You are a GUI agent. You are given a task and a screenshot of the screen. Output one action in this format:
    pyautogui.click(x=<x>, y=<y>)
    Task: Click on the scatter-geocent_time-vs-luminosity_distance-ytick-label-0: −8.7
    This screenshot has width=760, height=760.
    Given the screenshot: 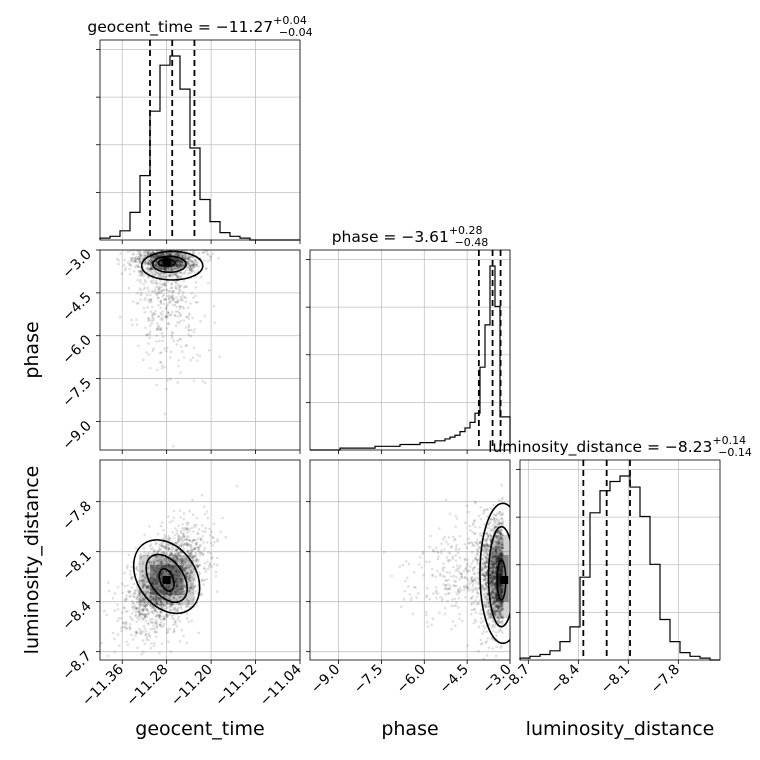 What is the action you would take?
    pyautogui.click(x=76, y=665)
    